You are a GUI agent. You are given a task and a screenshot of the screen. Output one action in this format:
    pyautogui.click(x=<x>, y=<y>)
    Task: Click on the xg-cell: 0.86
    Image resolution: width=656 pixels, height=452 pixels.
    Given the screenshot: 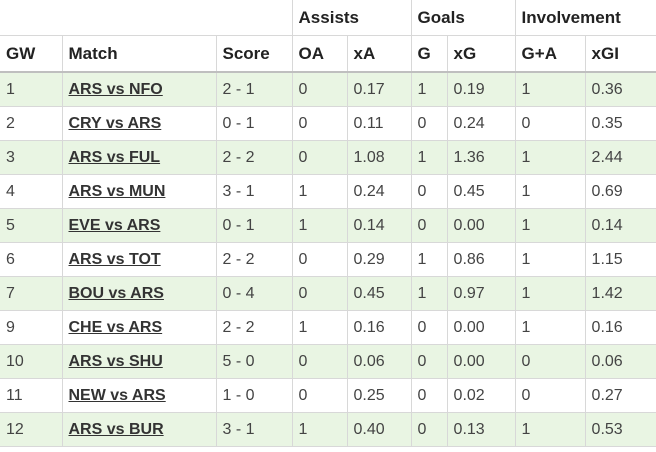 What is the action you would take?
    pyautogui.click(x=481, y=259)
    